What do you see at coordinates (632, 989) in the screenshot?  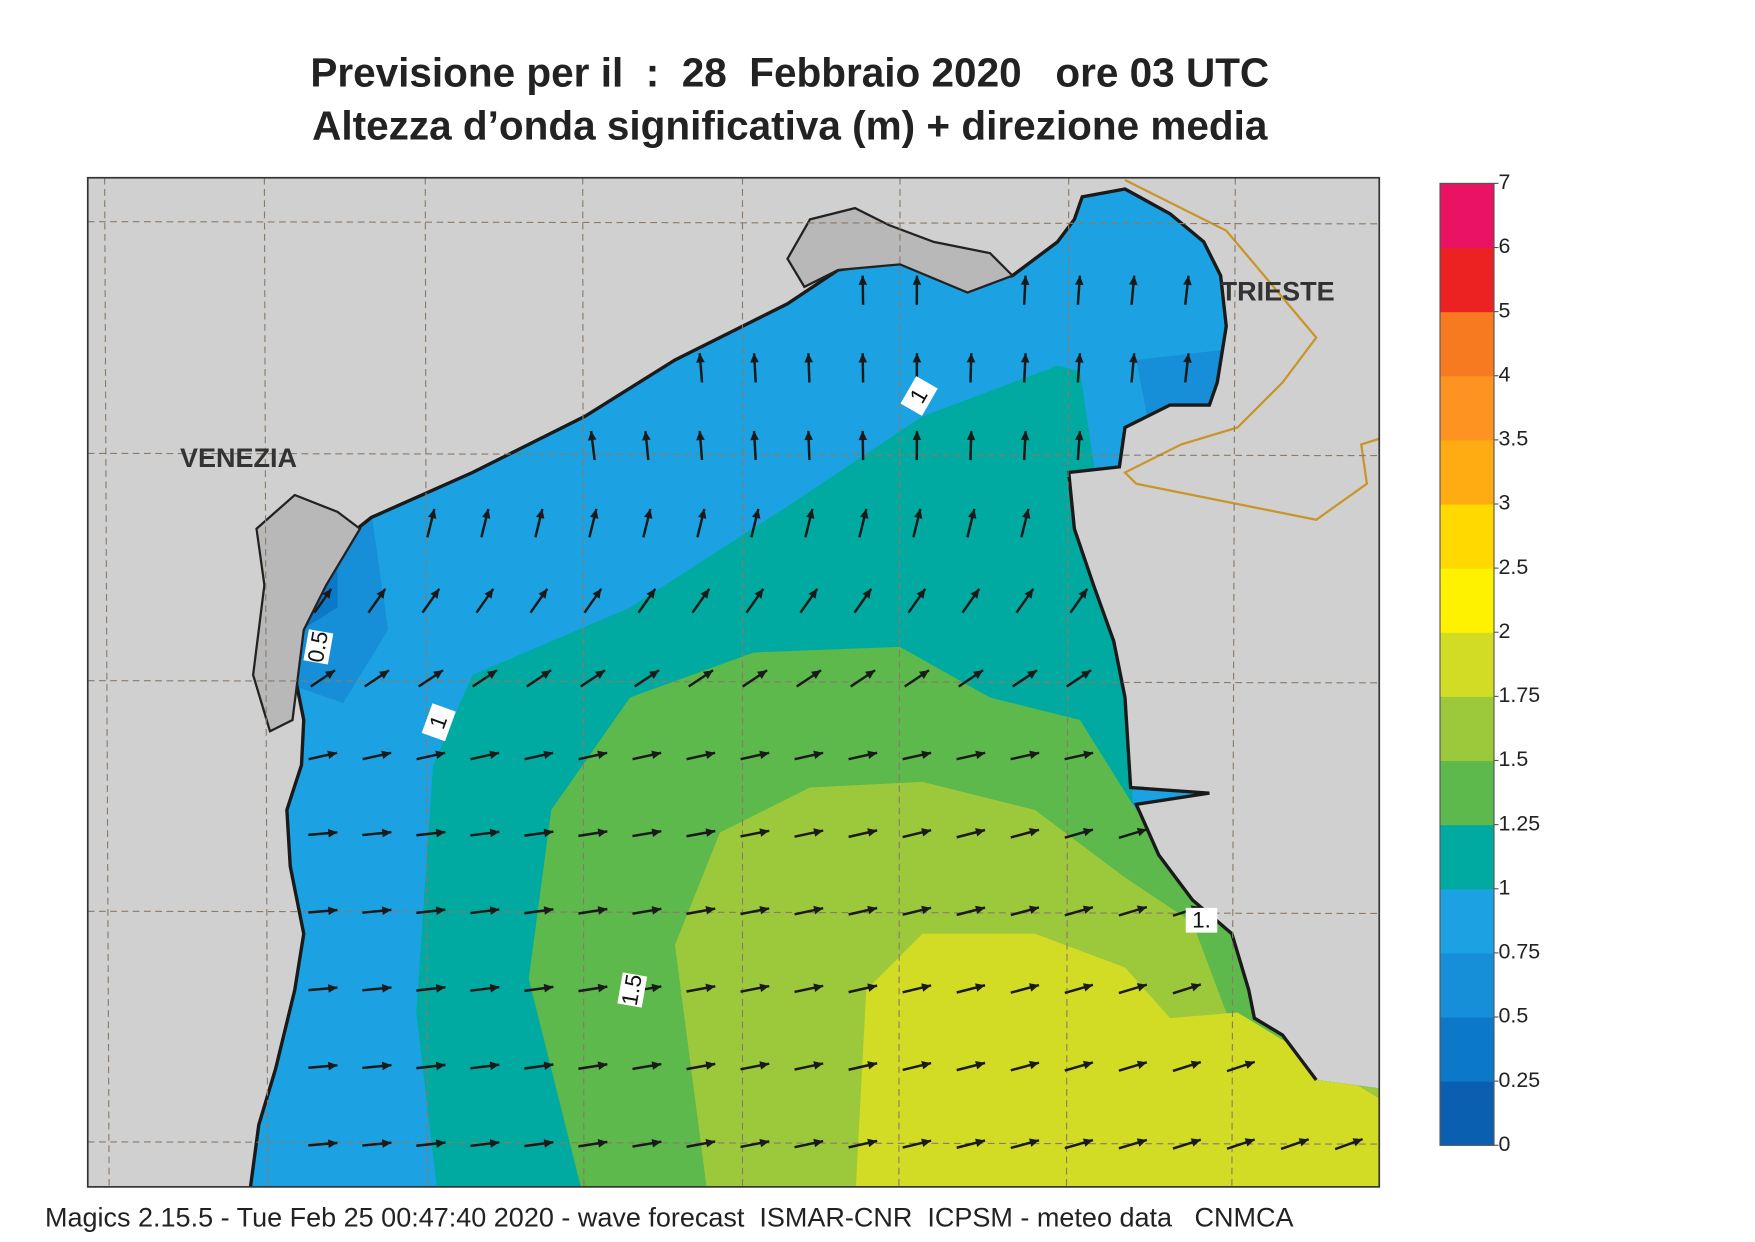 I see `contour-label-text: 1.5` at bounding box center [632, 989].